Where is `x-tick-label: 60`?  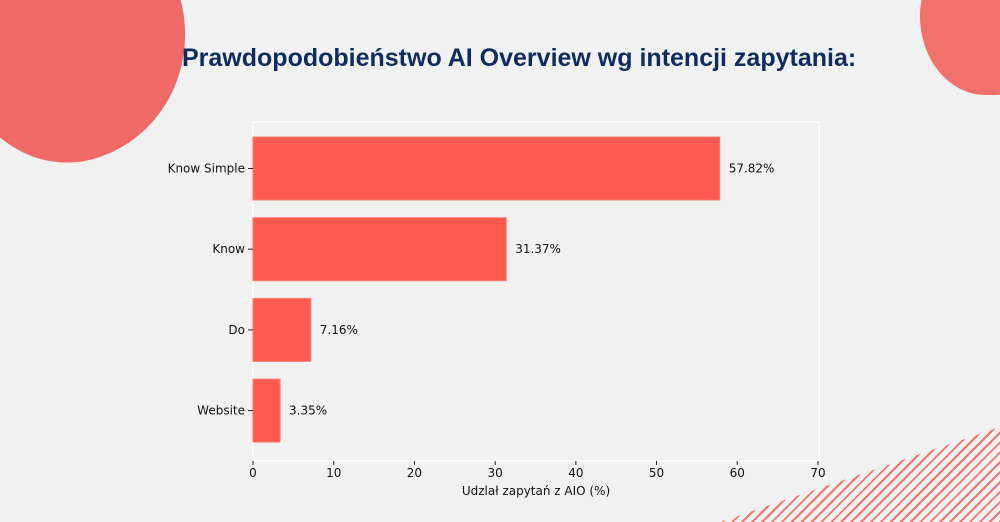
x-tick-label: 60 is located at coordinates (737, 473).